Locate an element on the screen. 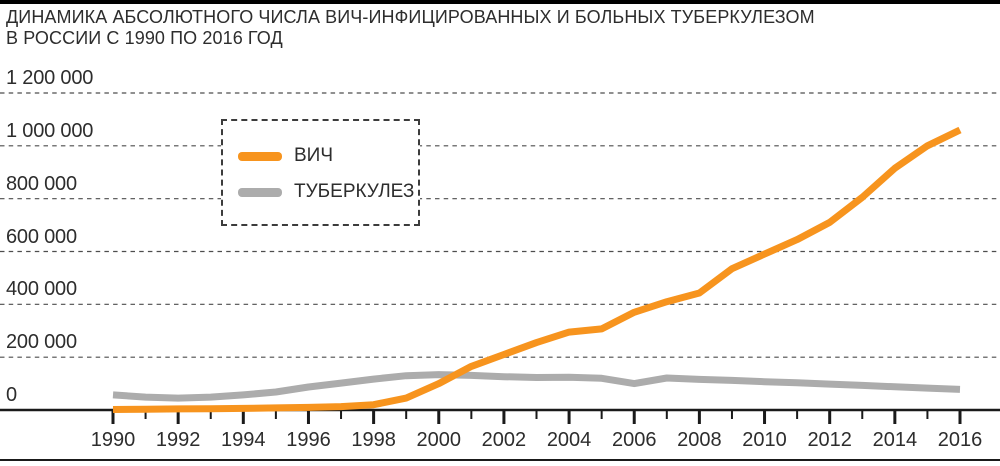 This screenshot has width=1000, height=466. x-axis-year-label: 2000 is located at coordinates (439, 440).